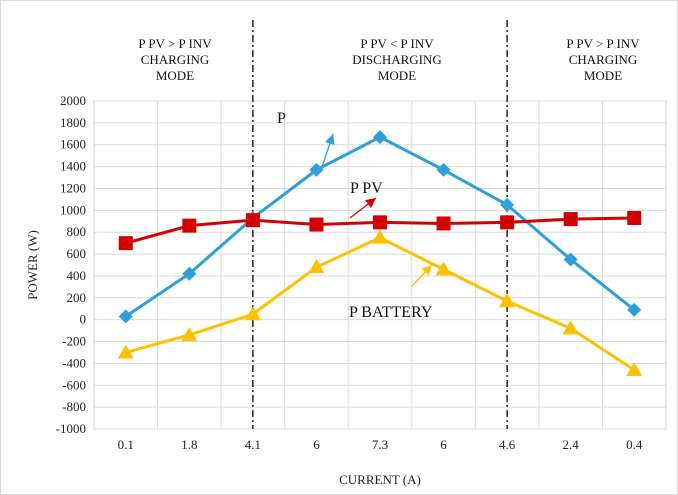  I want to click on series-label-pbat: P BATTERY, so click(391, 312).